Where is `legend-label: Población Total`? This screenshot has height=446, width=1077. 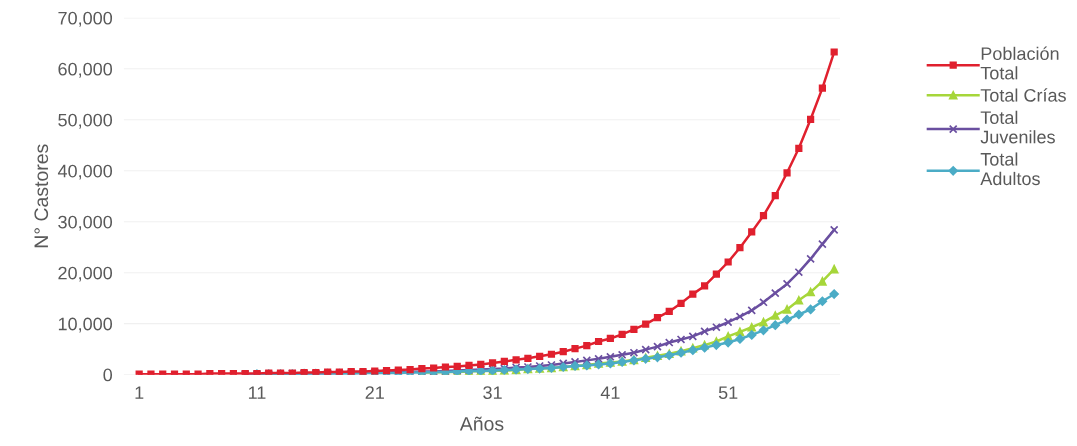 legend-label: Población Total is located at coordinates (1019, 63).